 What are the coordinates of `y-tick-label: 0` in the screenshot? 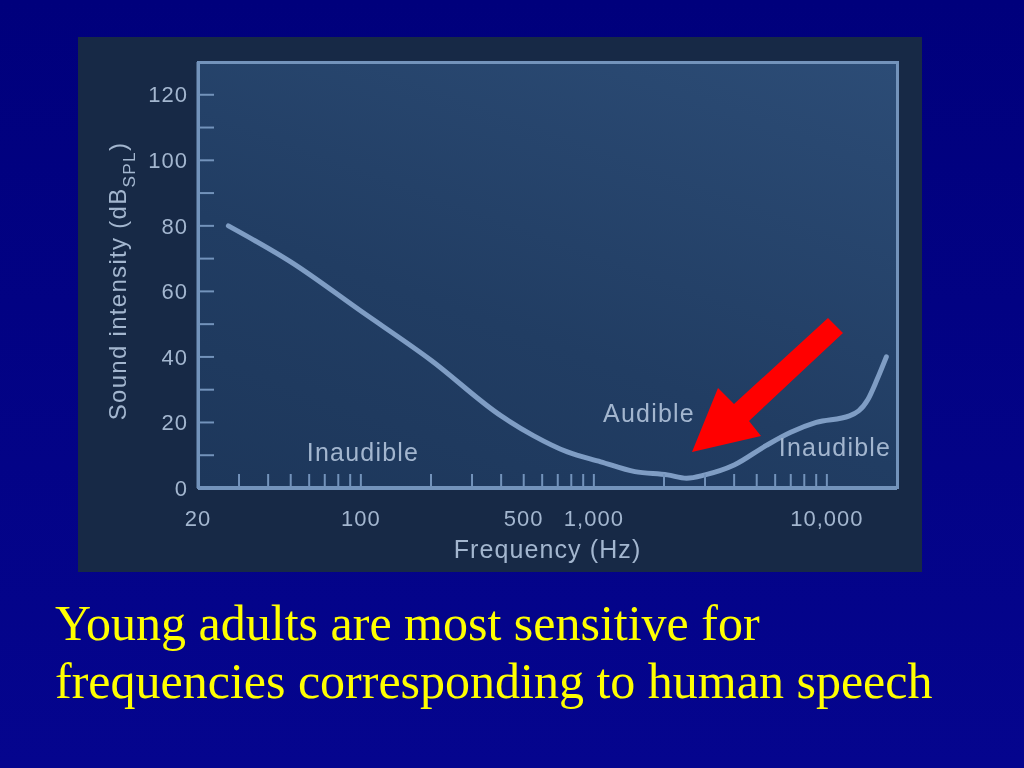 It's located at (181, 488).